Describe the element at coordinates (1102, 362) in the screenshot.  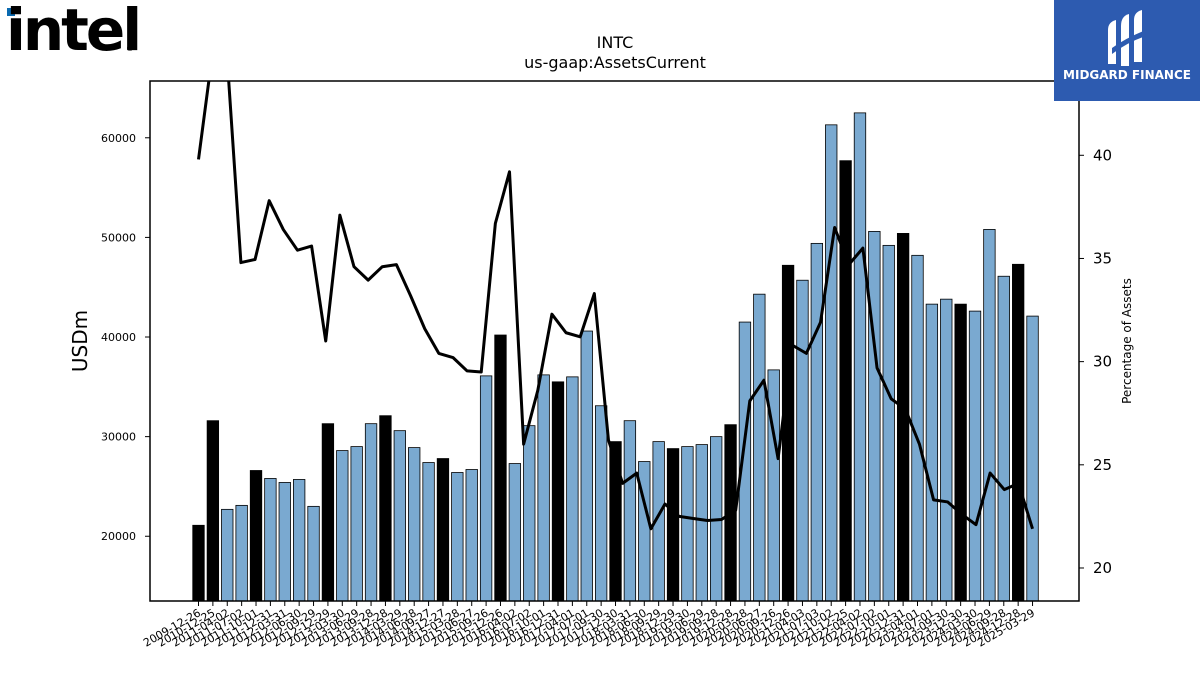
I see `y2-tick-label: 30` at that location.